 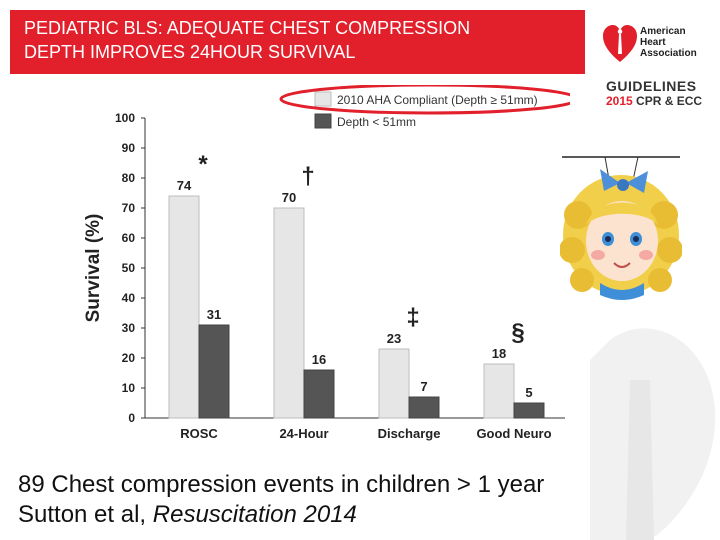 What do you see at coordinates (129, 388) in the screenshot?
I see `y-tick-label: 10` at bounding box center [129, 388].